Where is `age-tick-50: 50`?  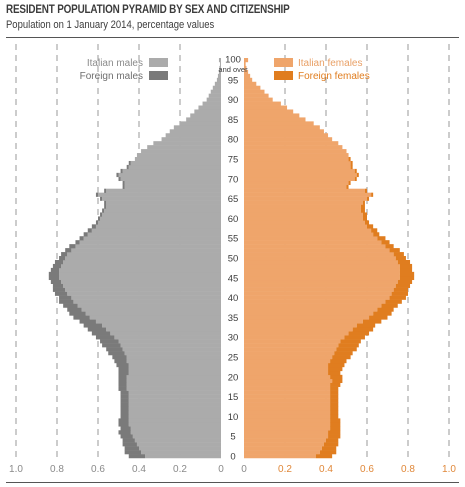
age-tick-50: 50 is located at coordinates (233, 259).